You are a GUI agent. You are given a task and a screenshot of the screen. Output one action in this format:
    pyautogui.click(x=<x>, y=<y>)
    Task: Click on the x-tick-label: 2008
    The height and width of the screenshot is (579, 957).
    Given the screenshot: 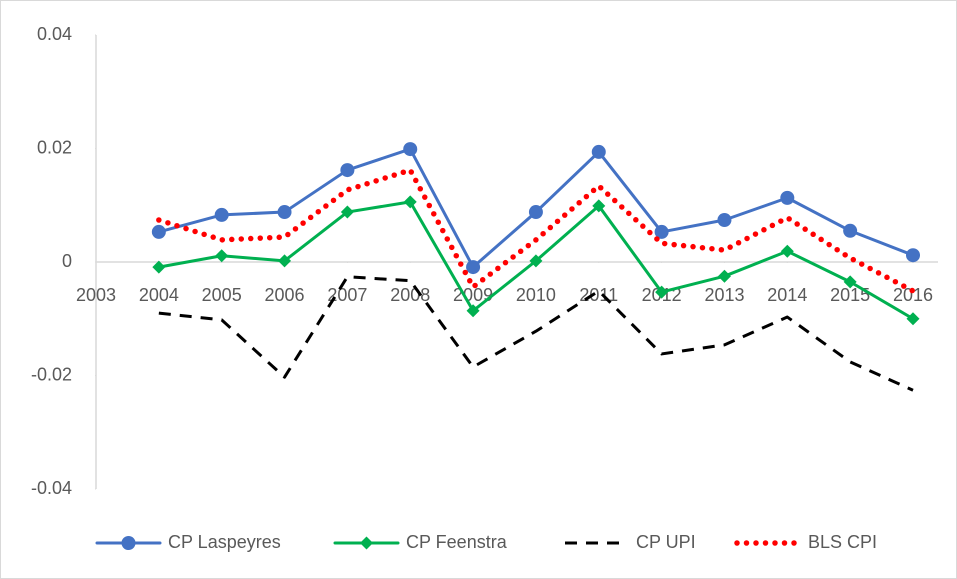 What is the action you would take?
    pyautogui.click(x=410, y=295)
    